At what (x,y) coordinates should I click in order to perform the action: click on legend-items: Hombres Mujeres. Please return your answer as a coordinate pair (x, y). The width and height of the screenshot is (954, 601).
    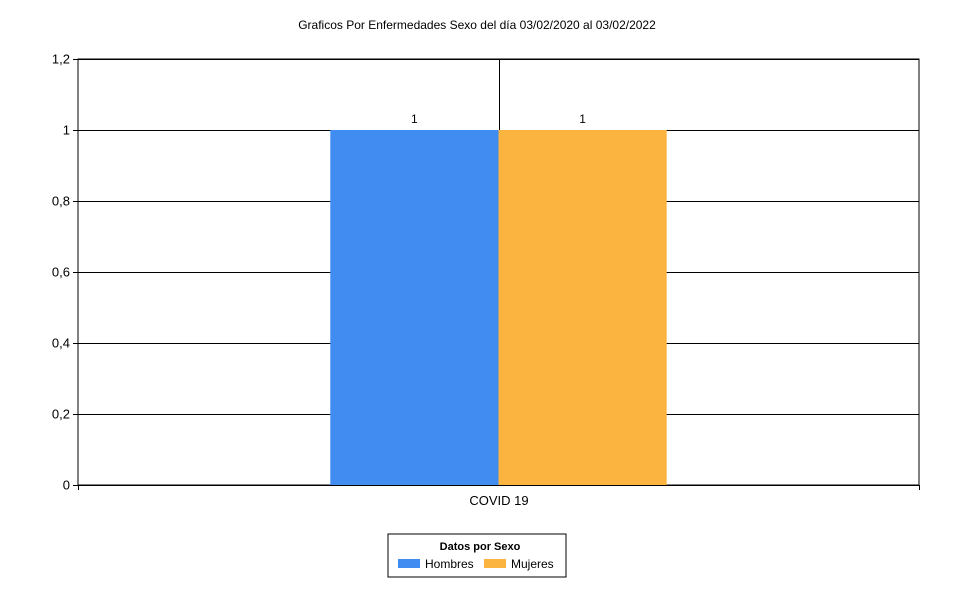
    Looking at the image, I should click on (476, 564).